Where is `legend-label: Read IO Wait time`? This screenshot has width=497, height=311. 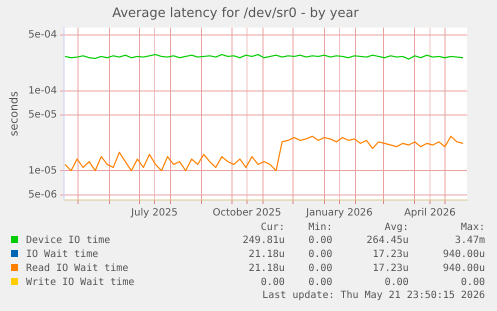 legend-label: Read IO Wait time is located at coordinates (77, 269).